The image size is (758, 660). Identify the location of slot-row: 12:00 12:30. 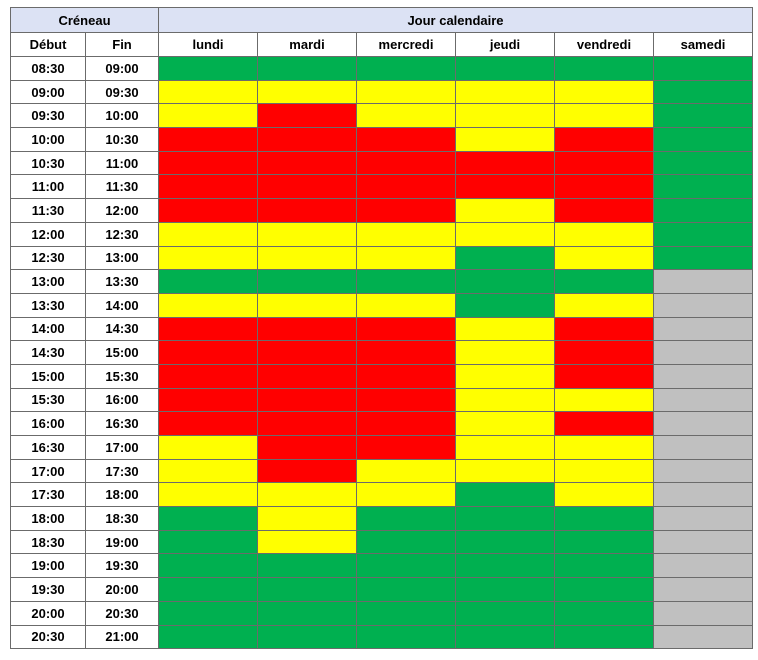
(381, 234).